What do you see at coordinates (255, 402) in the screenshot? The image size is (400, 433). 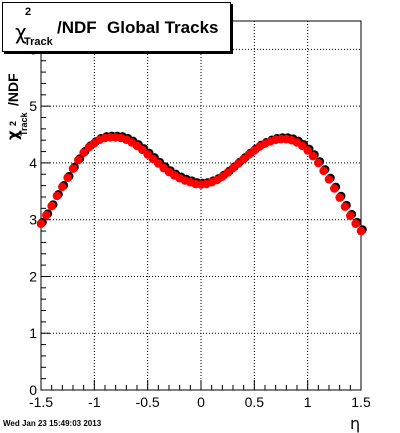 I see `x-tick-label: 0.5` at bounding box center [255, 402].